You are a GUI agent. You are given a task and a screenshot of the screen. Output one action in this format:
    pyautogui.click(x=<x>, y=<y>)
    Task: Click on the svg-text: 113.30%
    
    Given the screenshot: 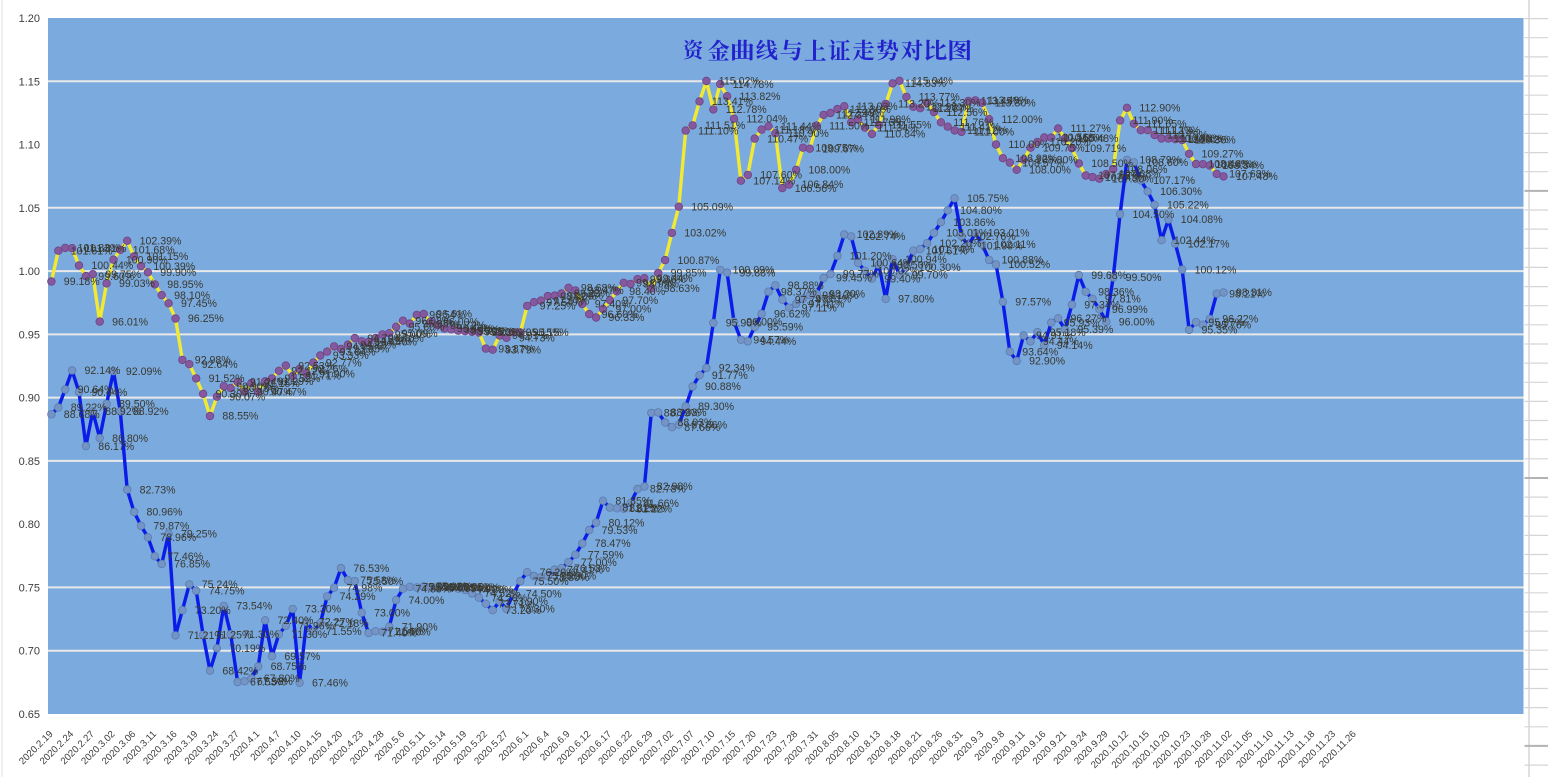 What is the action you would take?
    pyautogui.click(x=1016, y=104)
    